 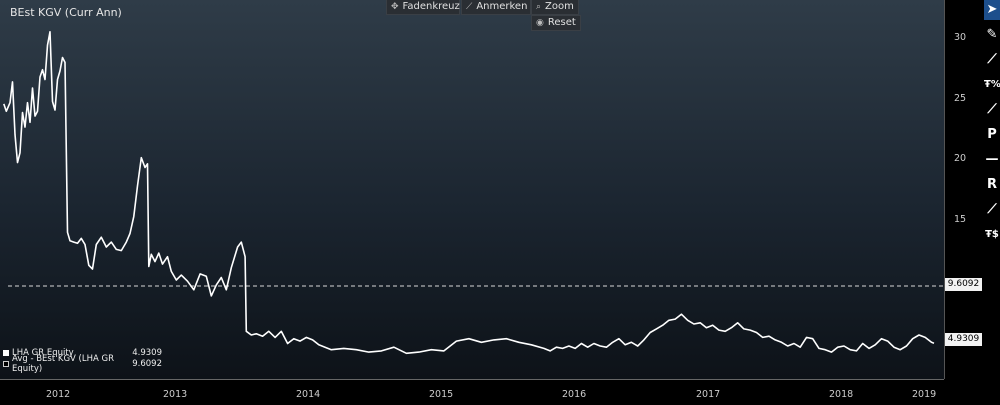 I want to click on x-tick-label-2017: 2017, so click(x=708, y=394).